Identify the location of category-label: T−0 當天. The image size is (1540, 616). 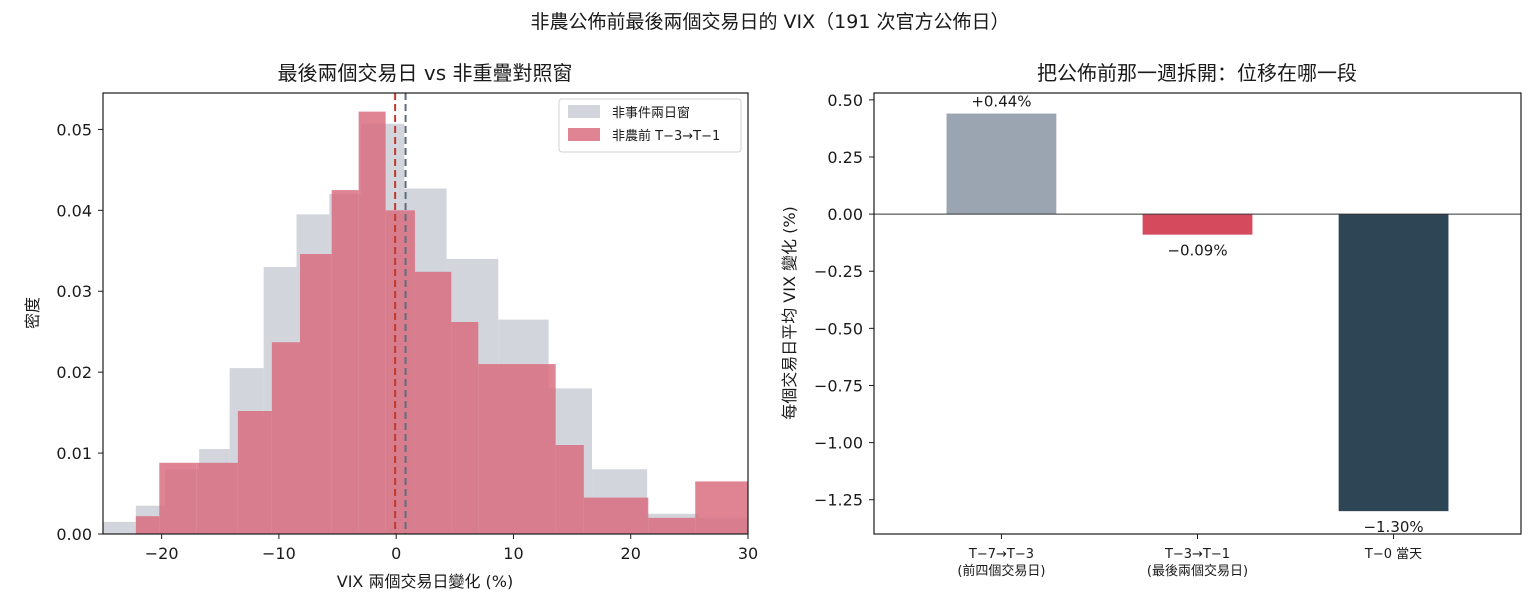
(1393, 554).